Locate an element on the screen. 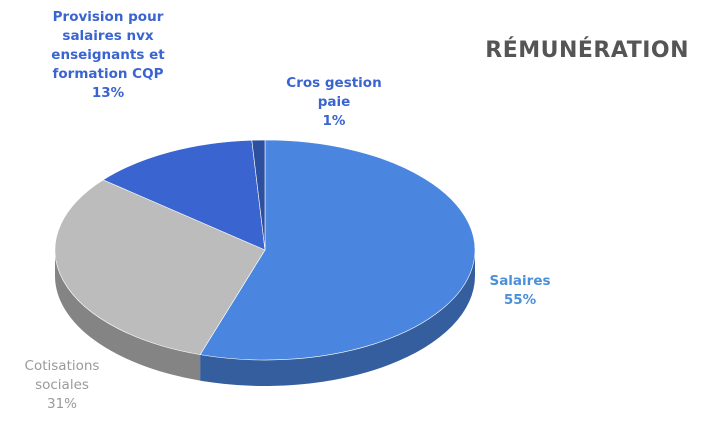  value-label: 13% is located at coordinates (108, 93).